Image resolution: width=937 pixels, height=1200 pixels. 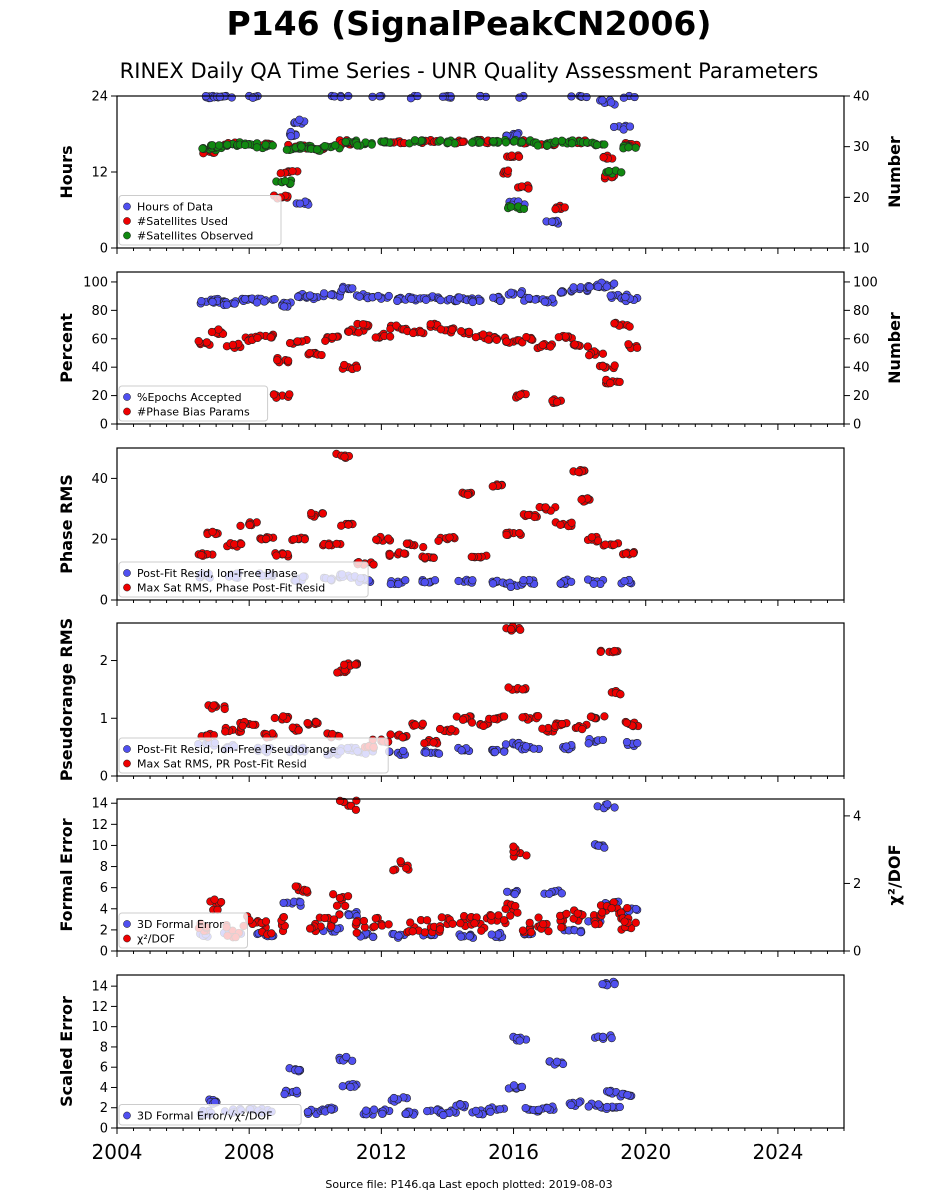 I want to click on legend-label: #Satellites Used, so click(x=182, y=221).